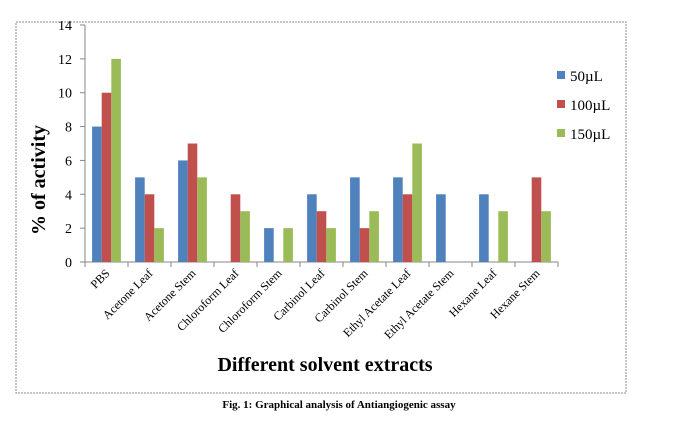  Describe the element at coordinates (65, 60) in the screenshot. I see `y-tick-label: 12` at that location.